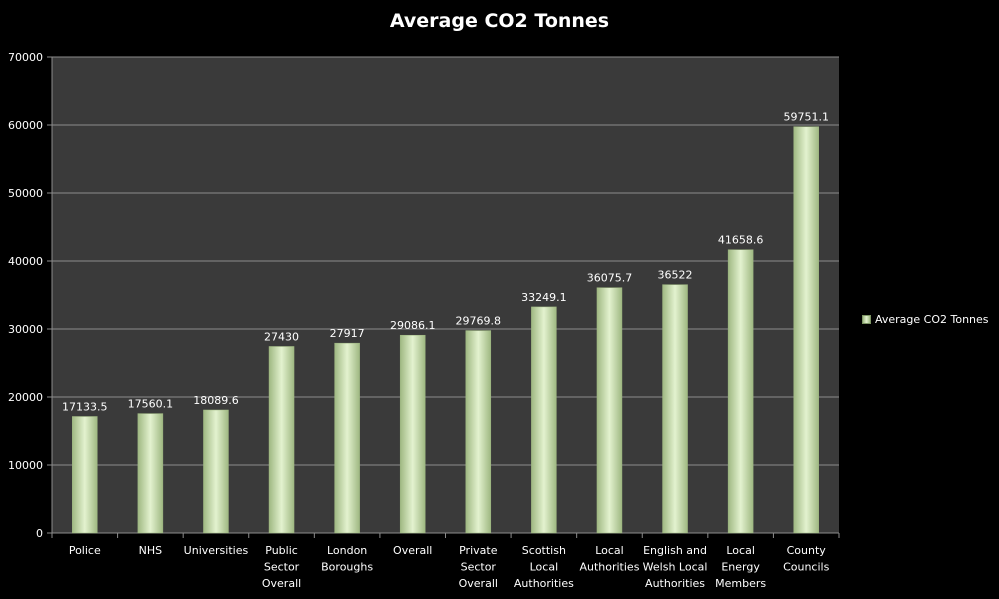 The image size is (999, 599). What do you see at coordinates (479, 321) in the screenshot?
I see `data-label: 29769.8` at bounding box center [479, 321].